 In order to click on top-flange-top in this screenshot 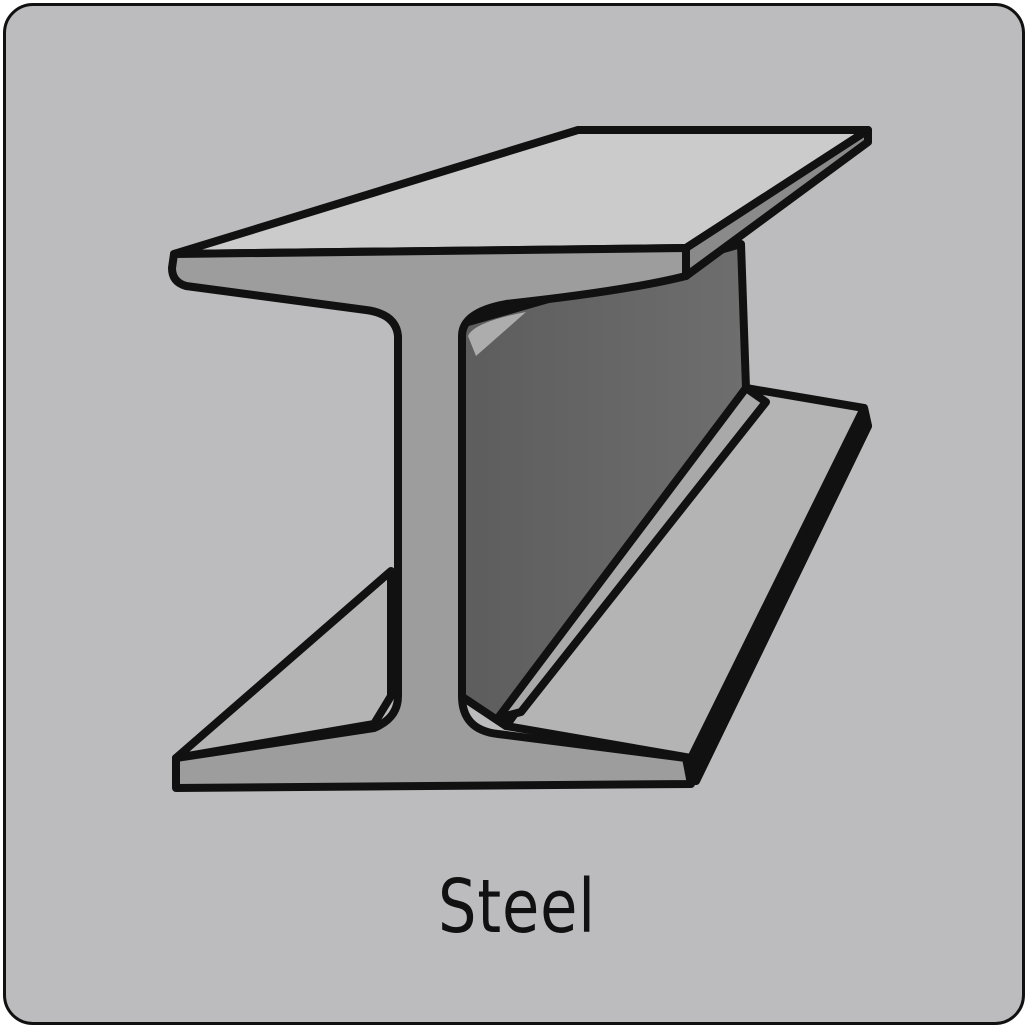, I will do `click(521, 192)`.